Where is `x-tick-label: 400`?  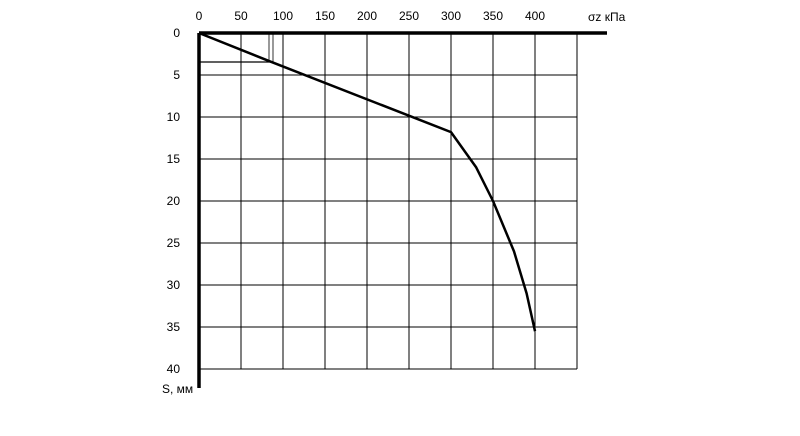 x-tick-label: 400 is located at coordinates (535, 16).